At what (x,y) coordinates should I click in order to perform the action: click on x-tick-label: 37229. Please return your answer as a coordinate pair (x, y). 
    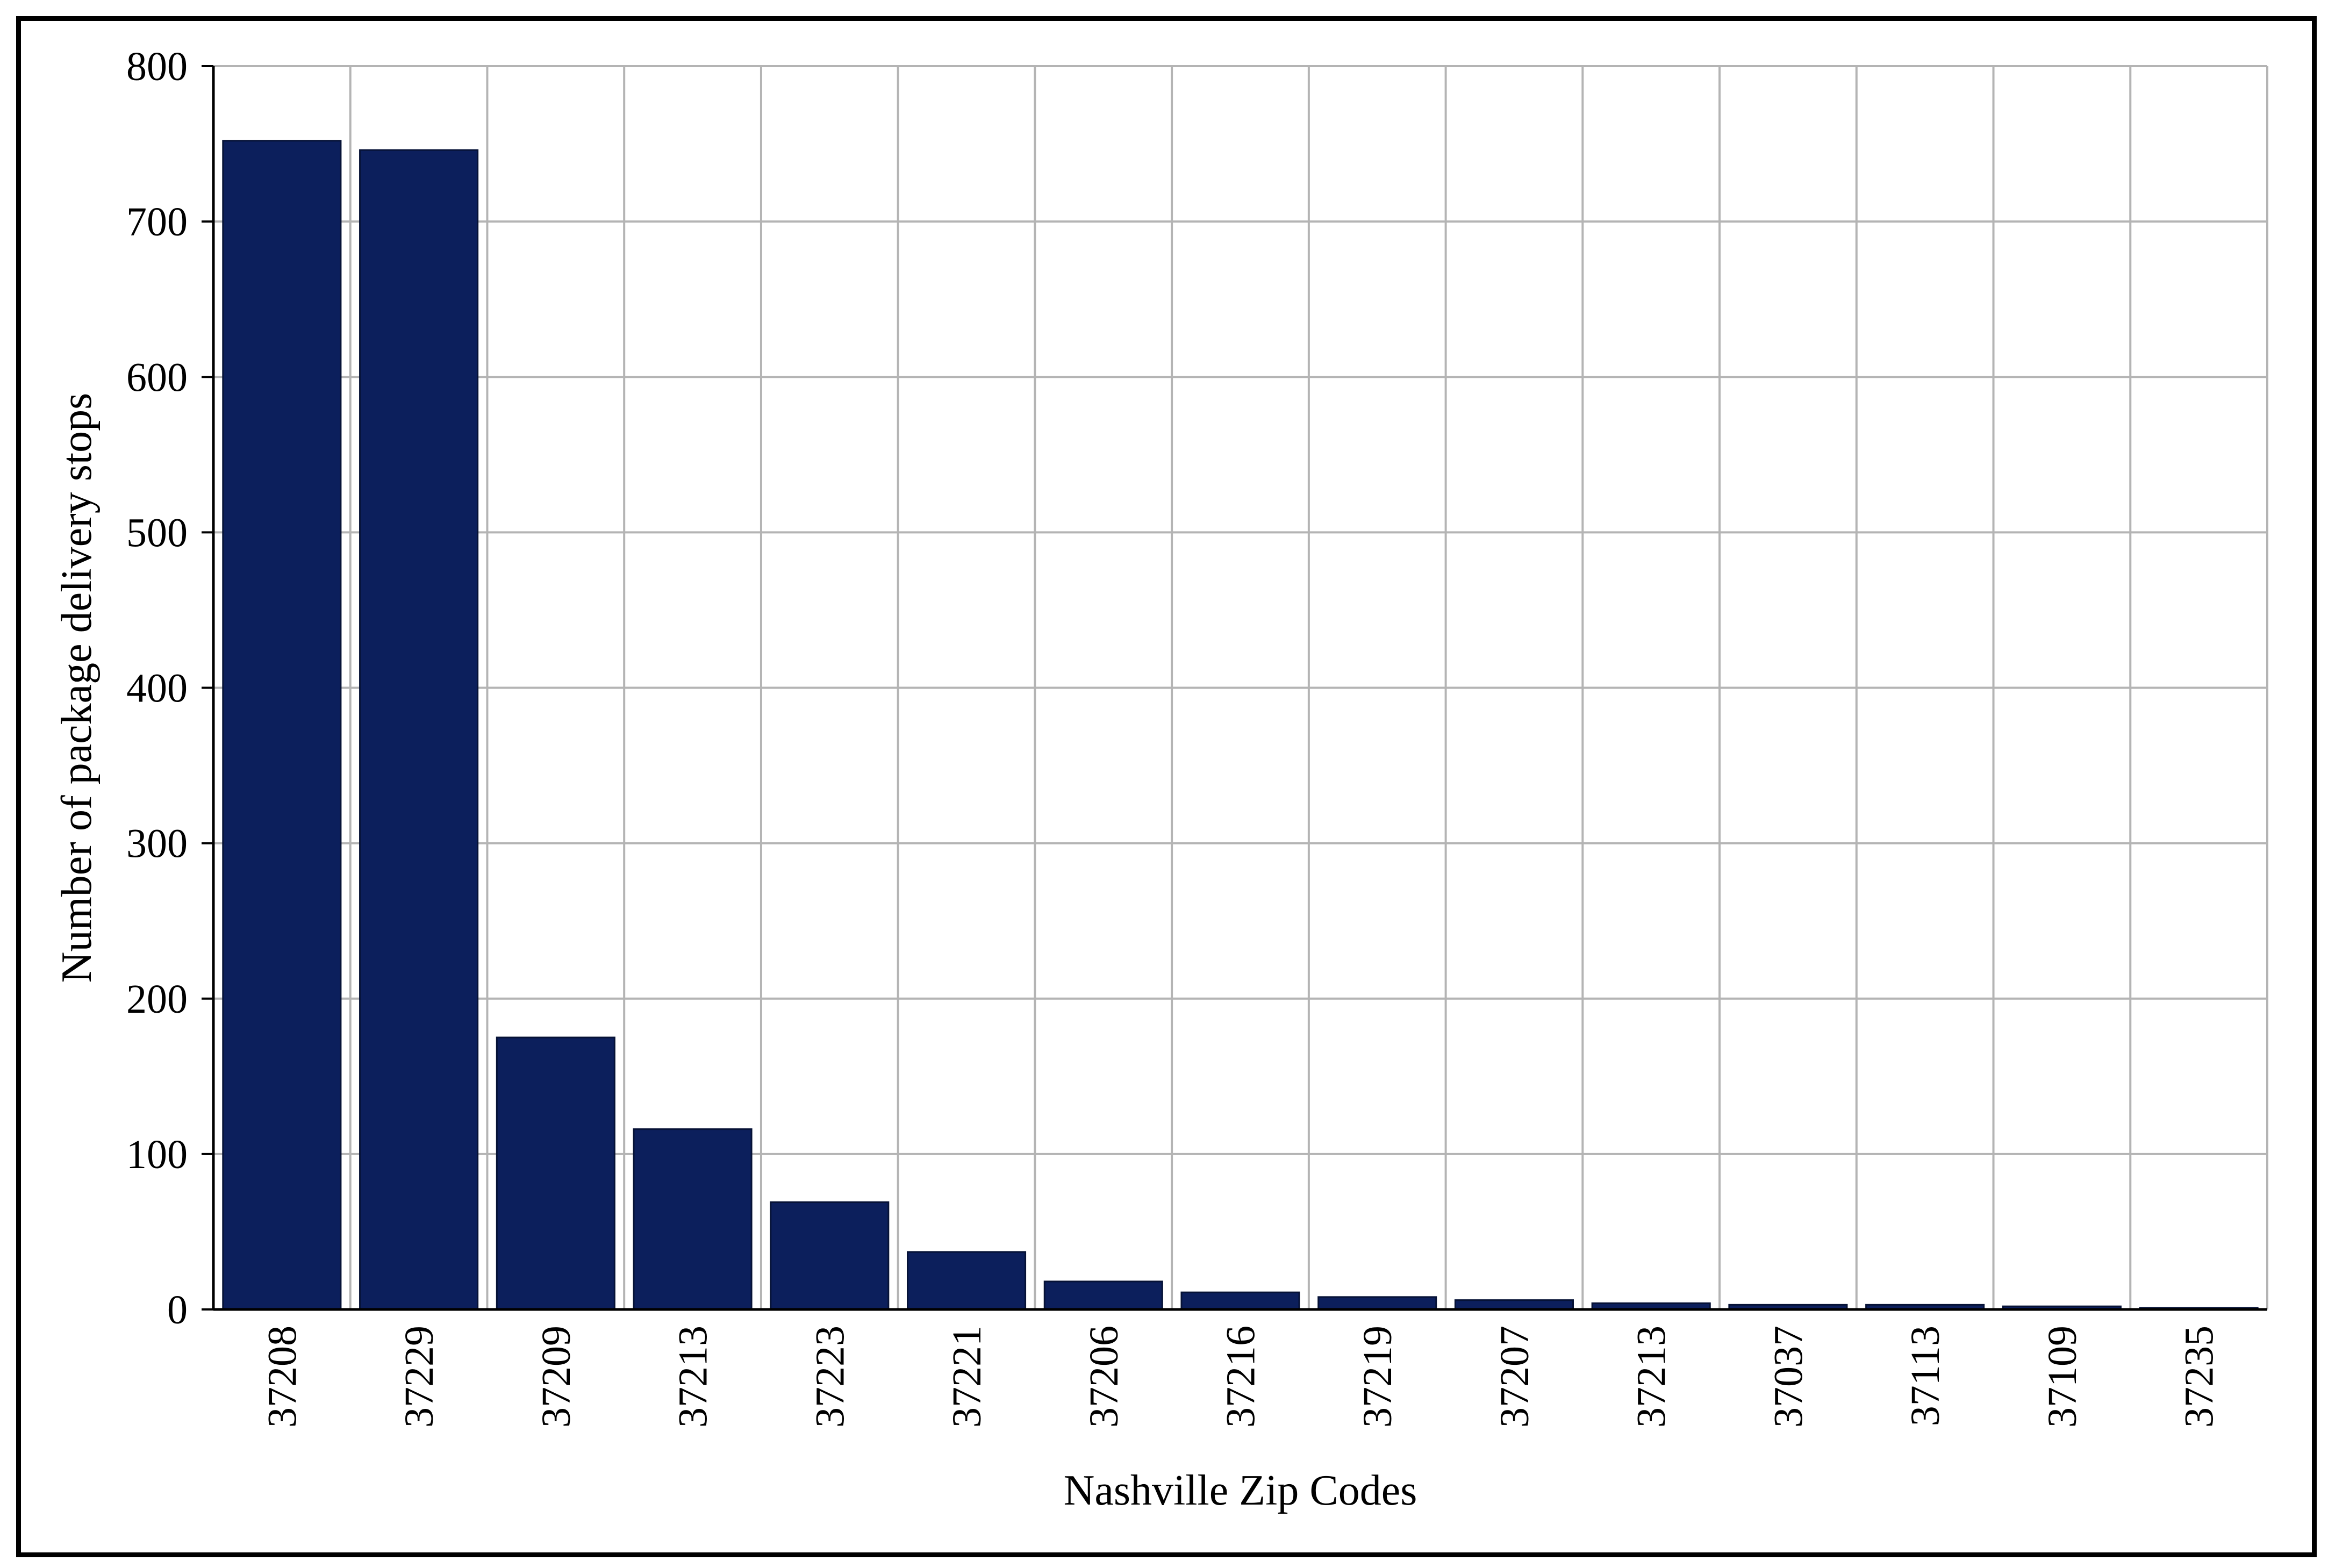
    Looking at the image, I should click on (419, 1377).